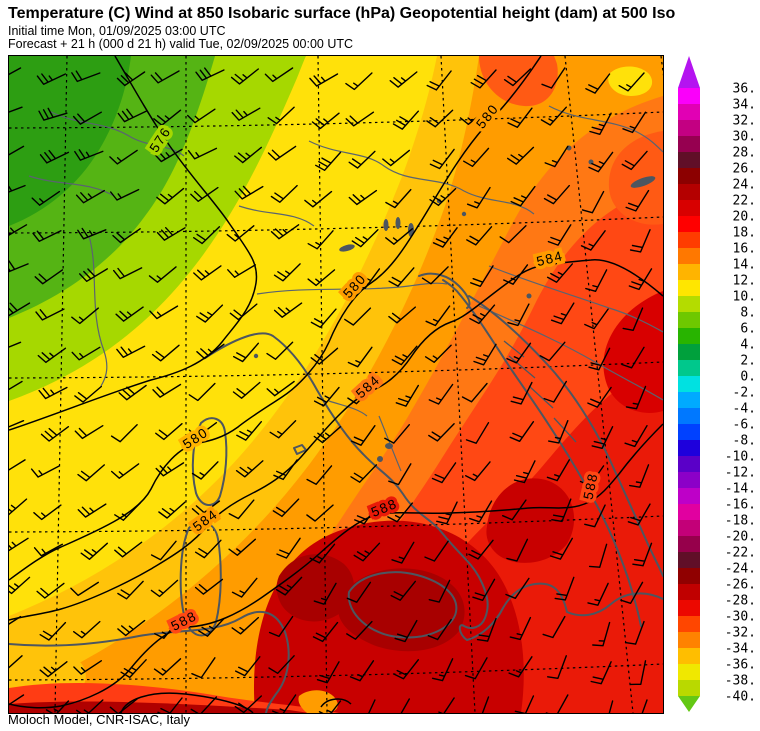 This screenshot has width=760, height=731. Describe the element at coordinates (740, 617) in the screenshot. I see `svg-text: -30.` at that location.